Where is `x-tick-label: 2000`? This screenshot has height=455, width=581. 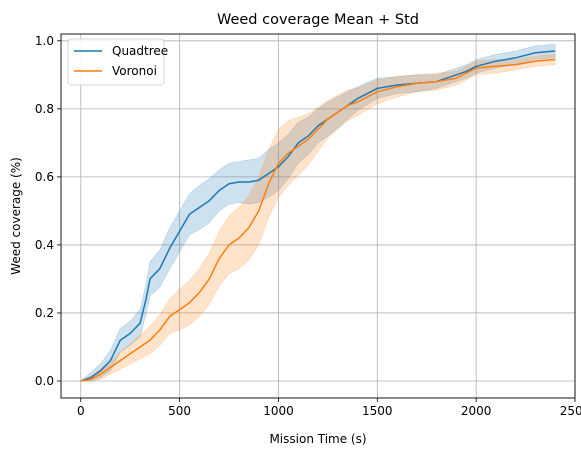 x-tick-label: 2000 is located at coordinates (476, 411).